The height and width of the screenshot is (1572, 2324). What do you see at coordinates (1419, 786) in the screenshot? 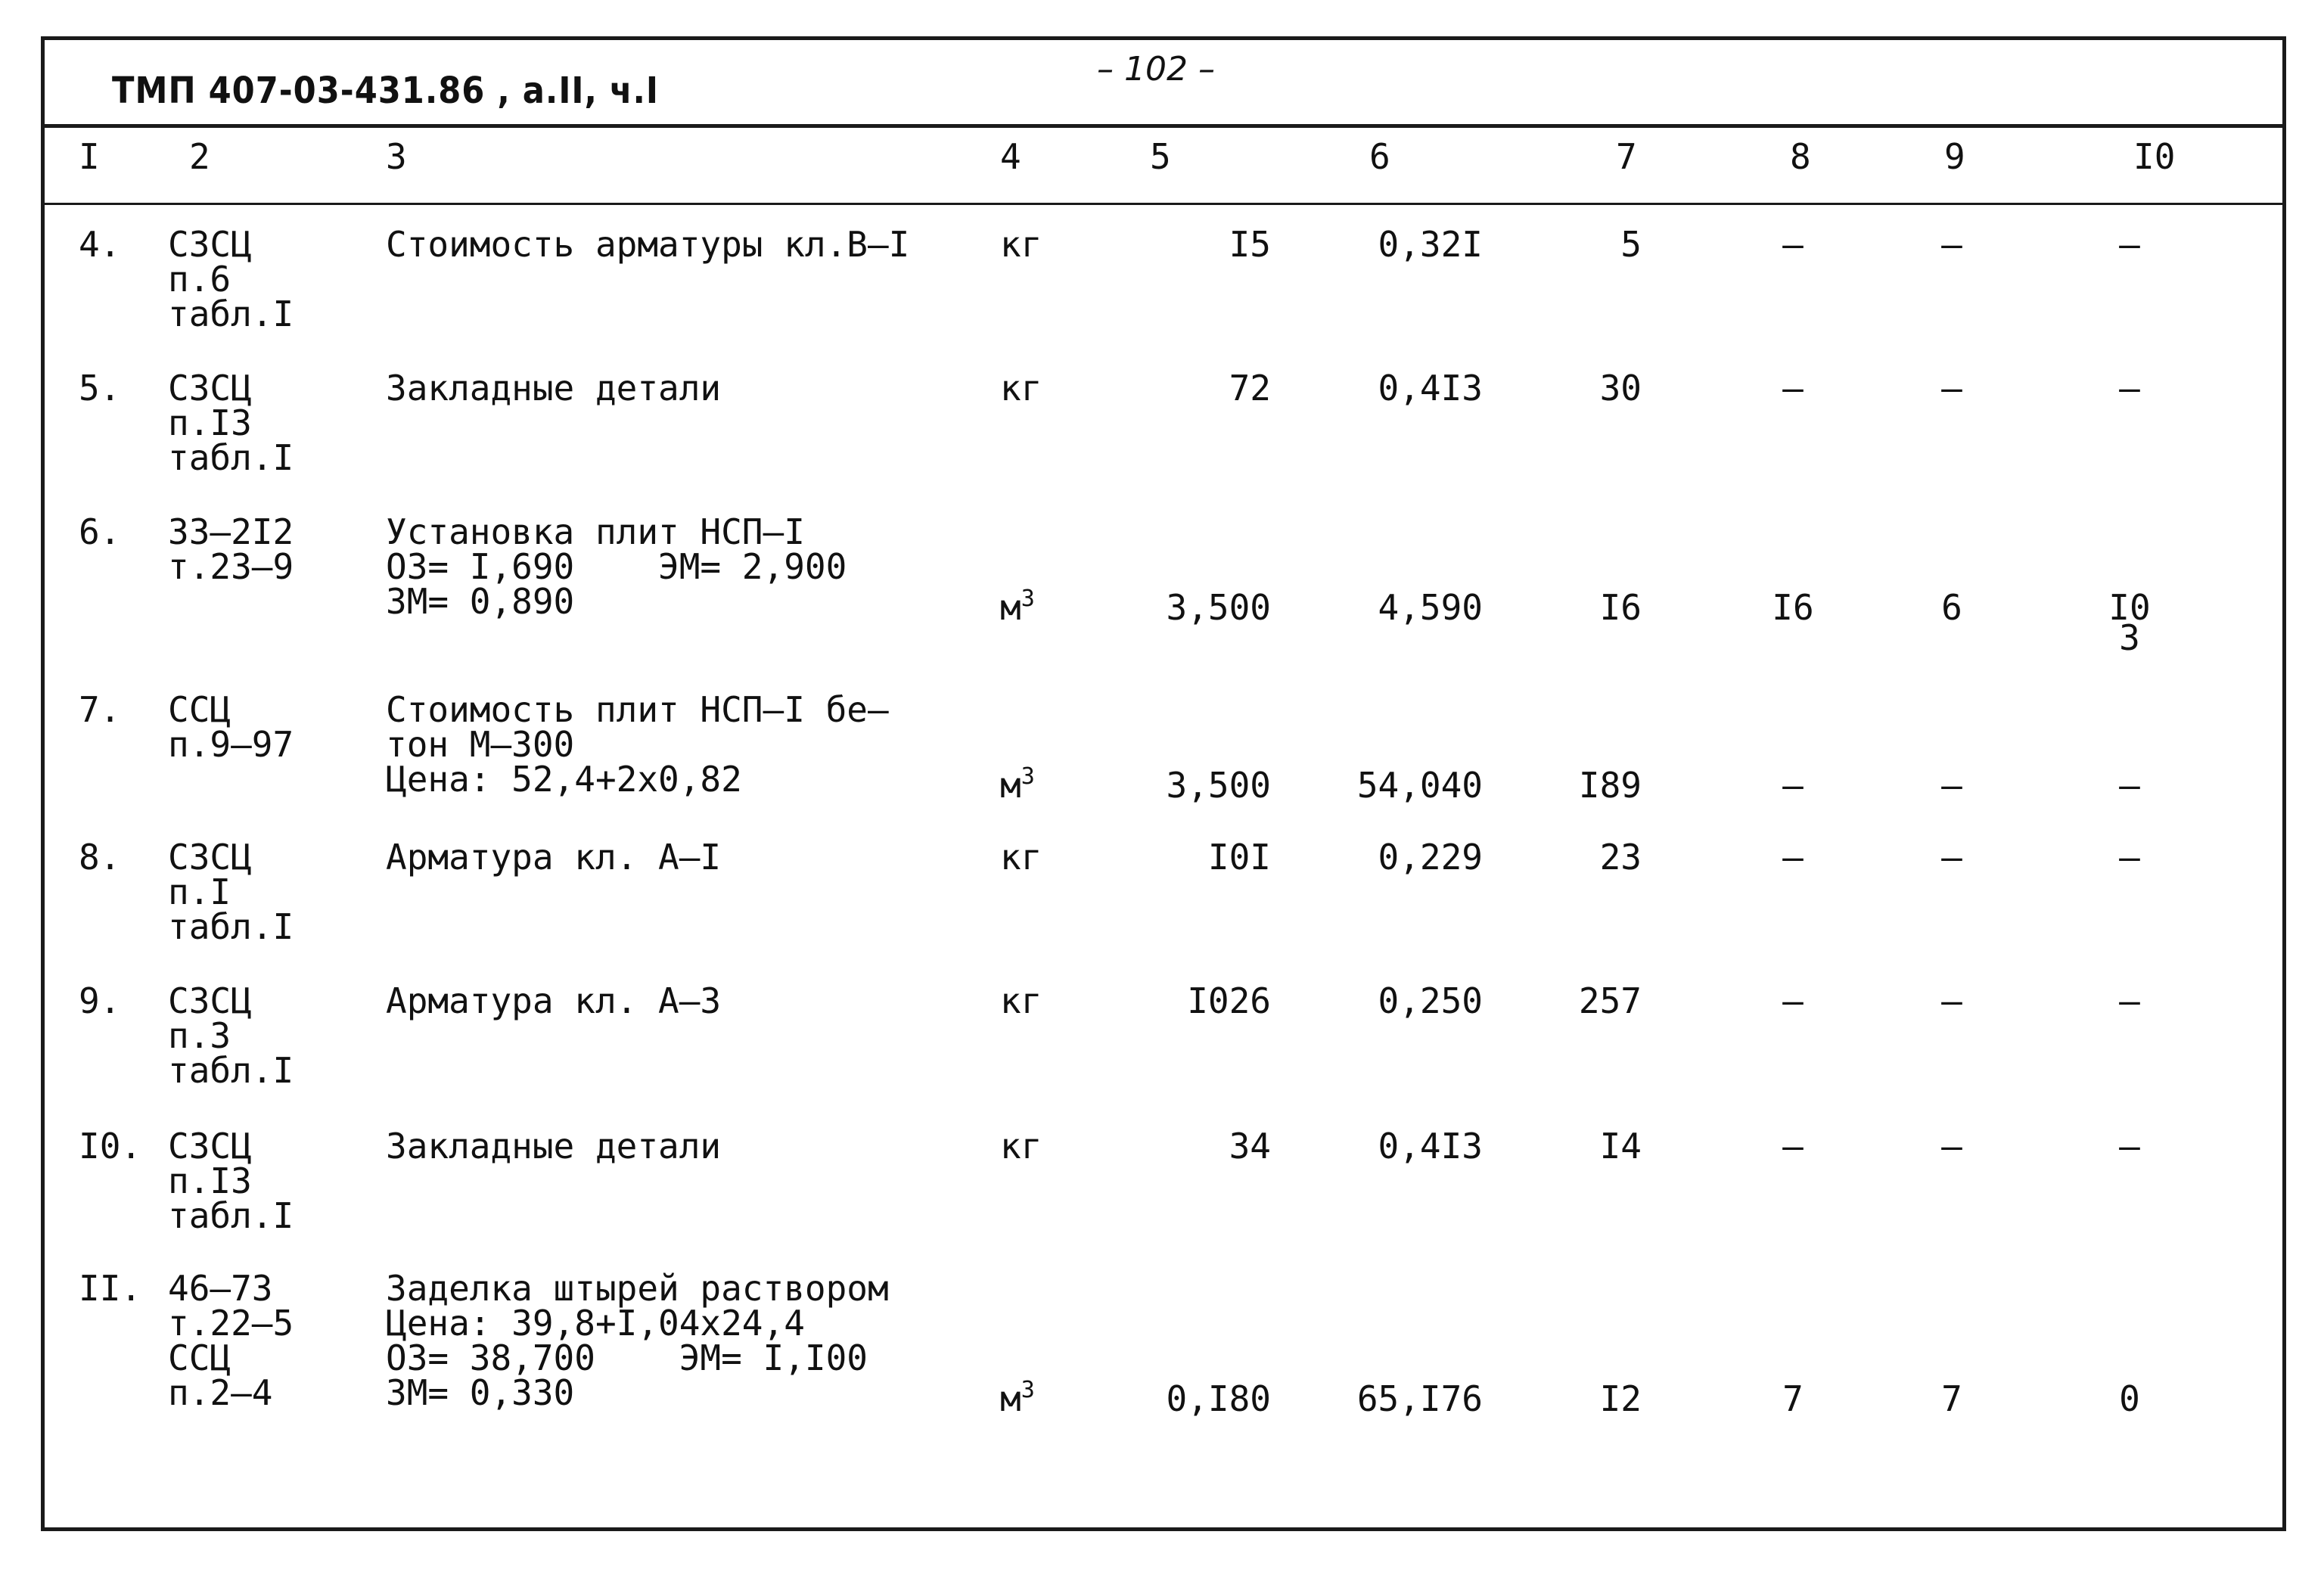
I see `row-unit-price: 54,040` at bounding box center [1419, 786].